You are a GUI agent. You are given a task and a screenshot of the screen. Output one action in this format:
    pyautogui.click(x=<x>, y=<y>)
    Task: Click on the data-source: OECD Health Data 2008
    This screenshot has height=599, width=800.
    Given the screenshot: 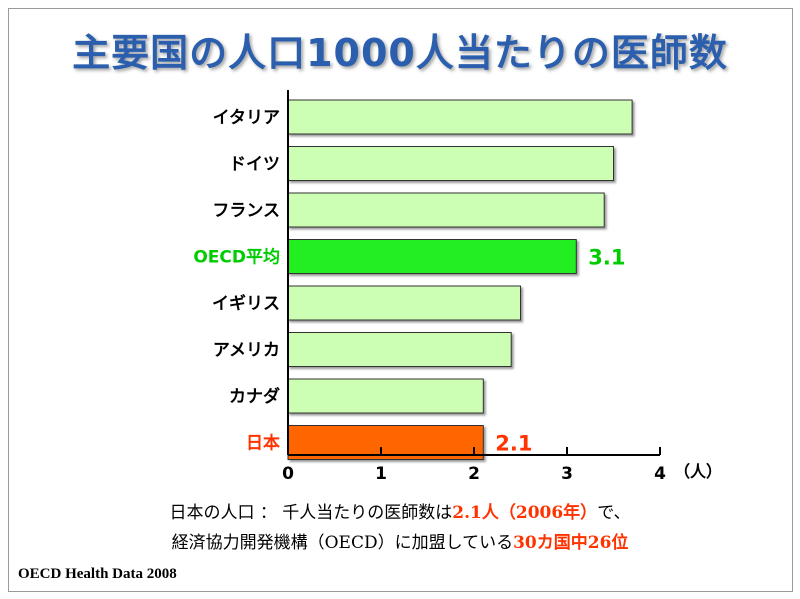 What is the action you would take?
    pyautogui.click(x=97, y=574)
    